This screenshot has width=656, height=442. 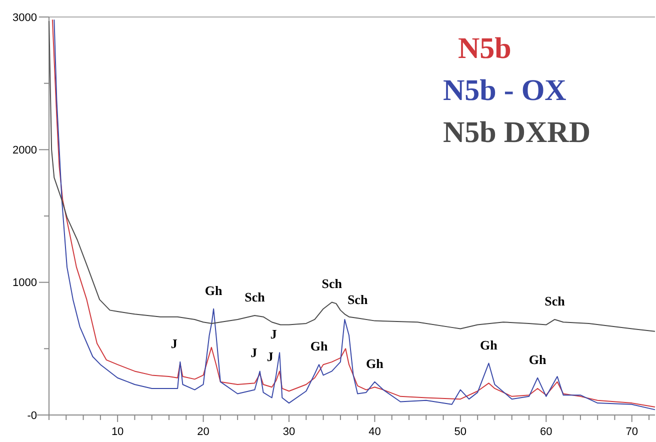 What do you see at coordinates (117, 432) in the screenshot?
I see `x-tick-label: 10` at bounding box center [117, 432].